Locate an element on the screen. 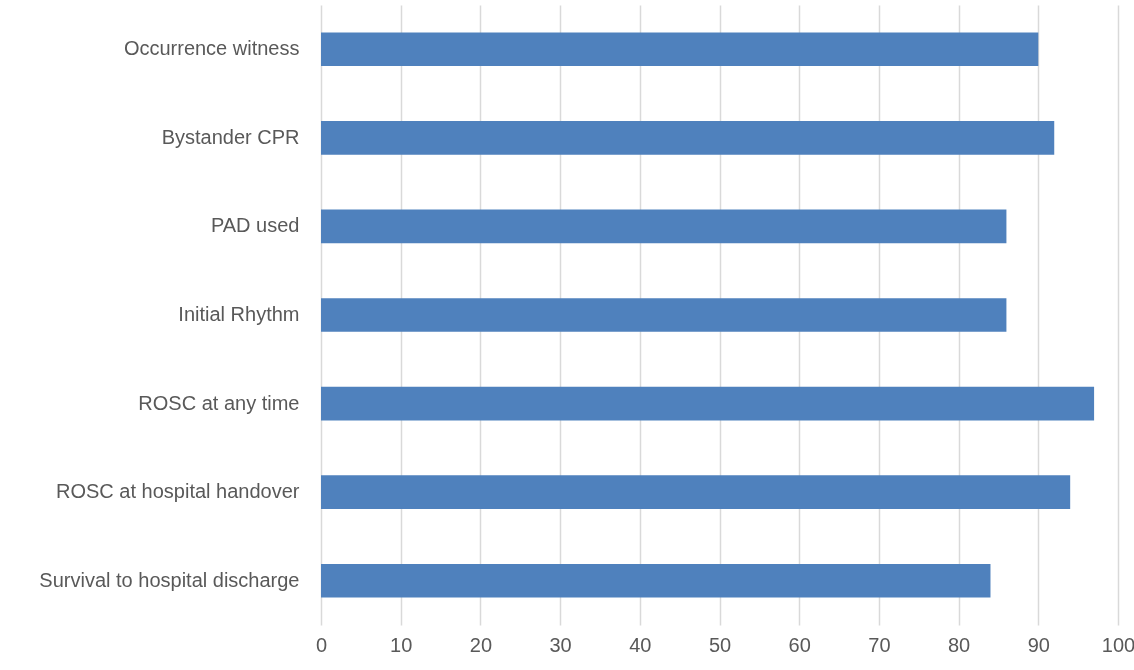  y-tick-label: Bystander CPR is located at coordinates (230, 136).